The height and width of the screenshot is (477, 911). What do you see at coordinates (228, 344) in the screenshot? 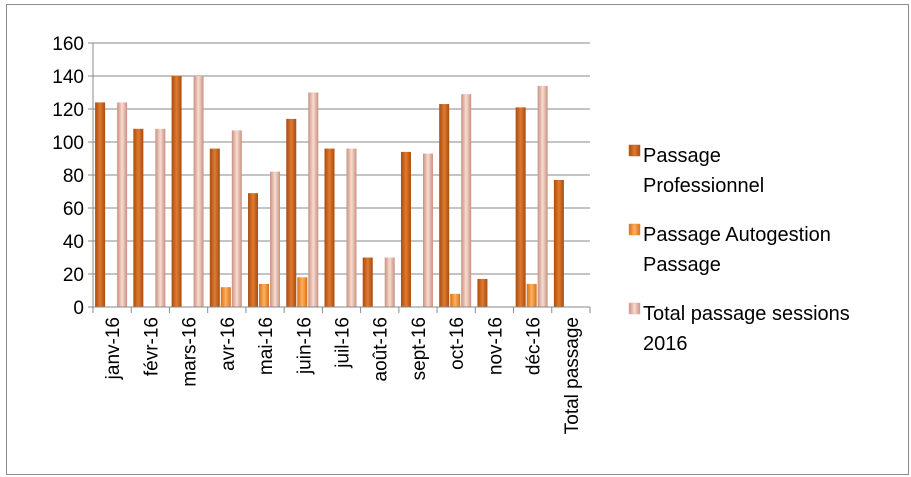
I see `x-tick-label: avr-16` at bounding box center [228, 344].